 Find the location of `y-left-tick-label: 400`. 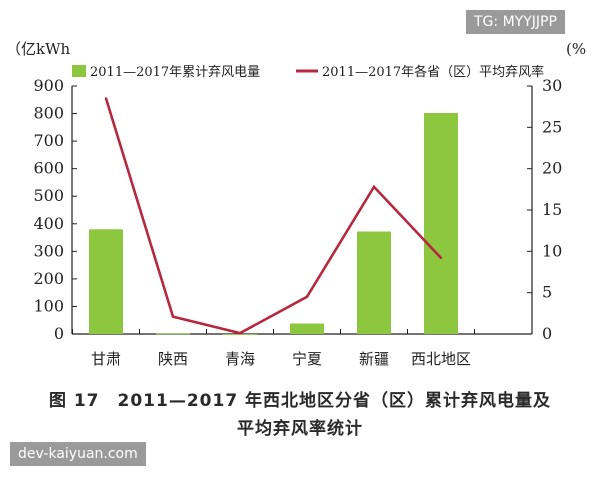

y-left-tick-label: 400 is located at coordinates (48, 223).